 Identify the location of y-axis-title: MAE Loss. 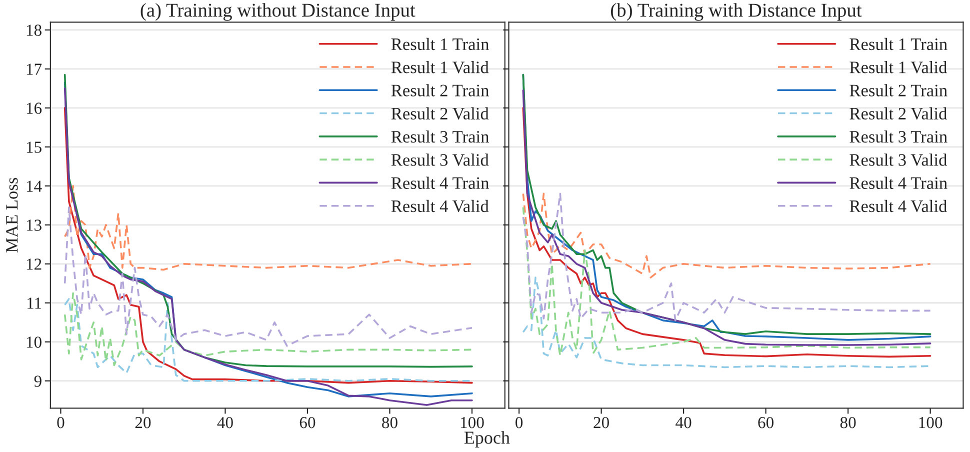
(12, 215).